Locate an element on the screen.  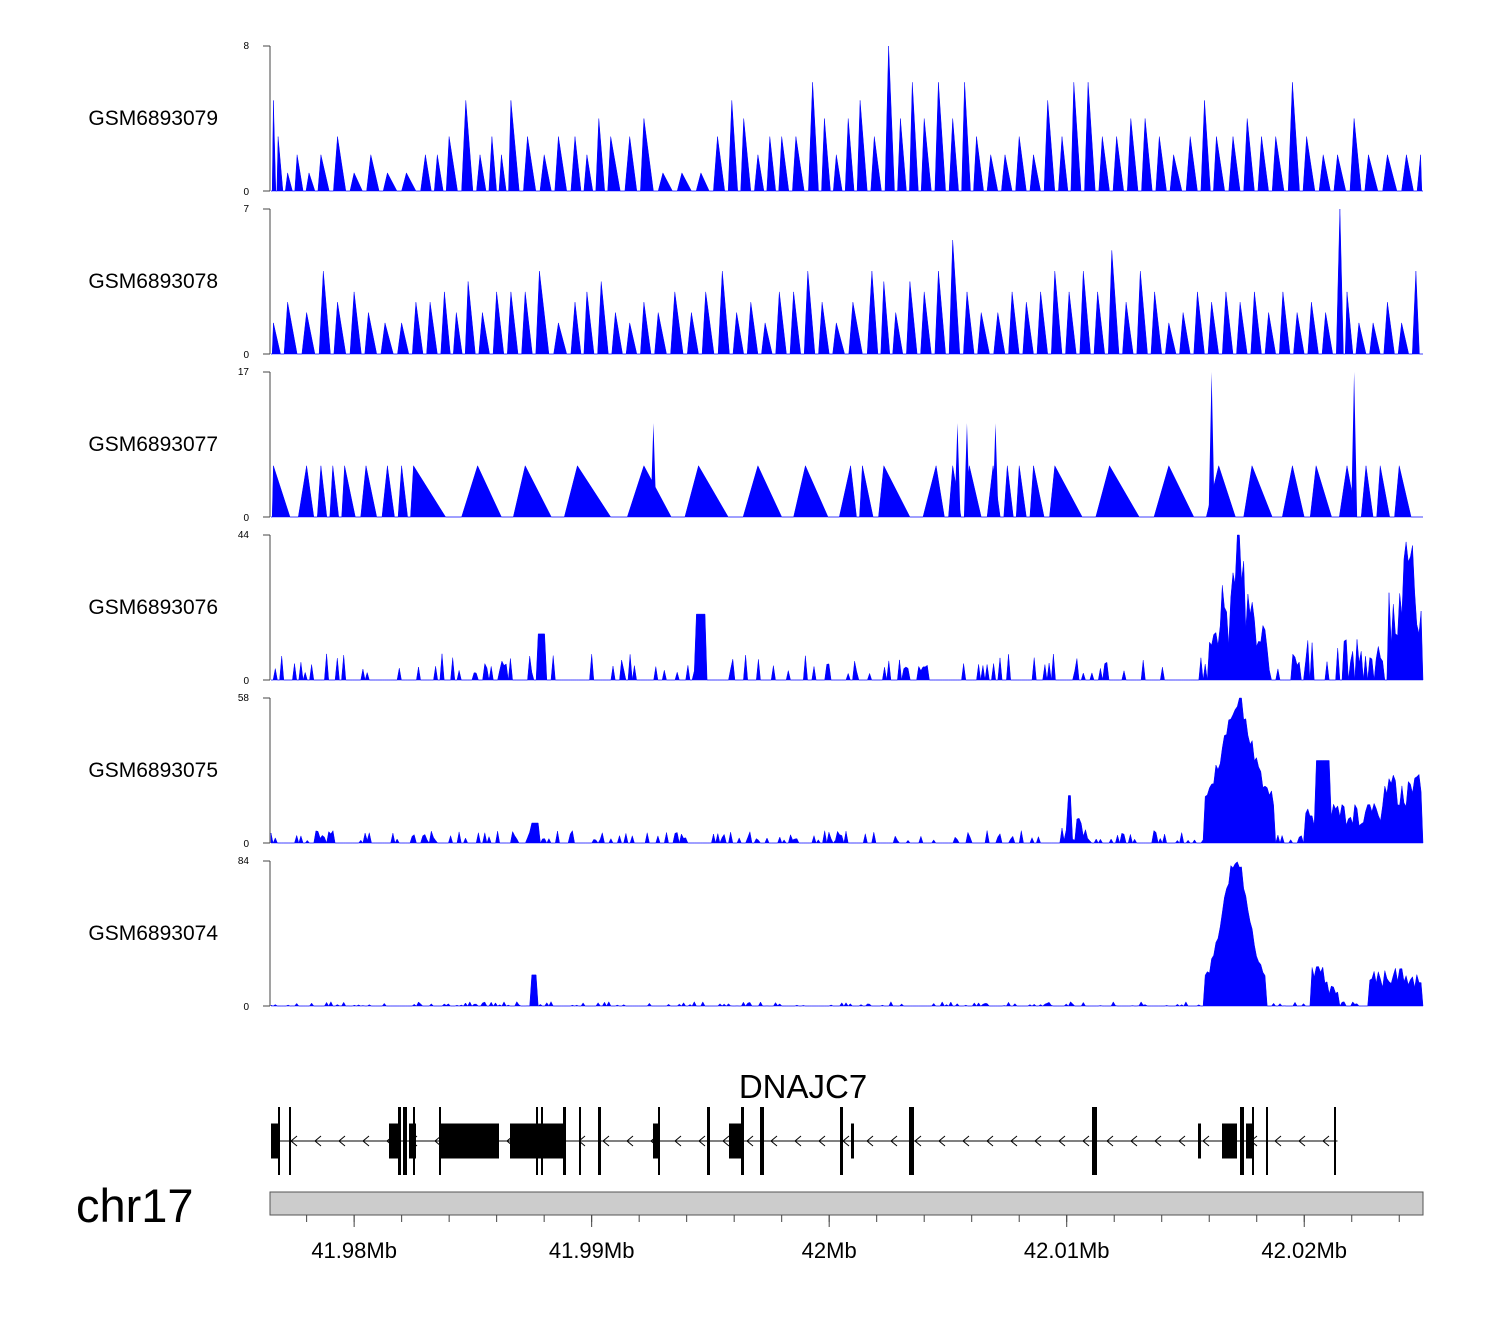
track-GSM6893079: GSM6893079 8 0 is located at coordinates (755, 119).